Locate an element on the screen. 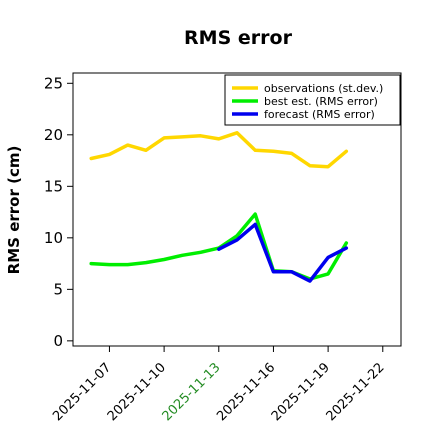 The width and height of the screenshot is (440, 440). legend-label-1: observations (st.dev.) is located at coordinates (323, 88).